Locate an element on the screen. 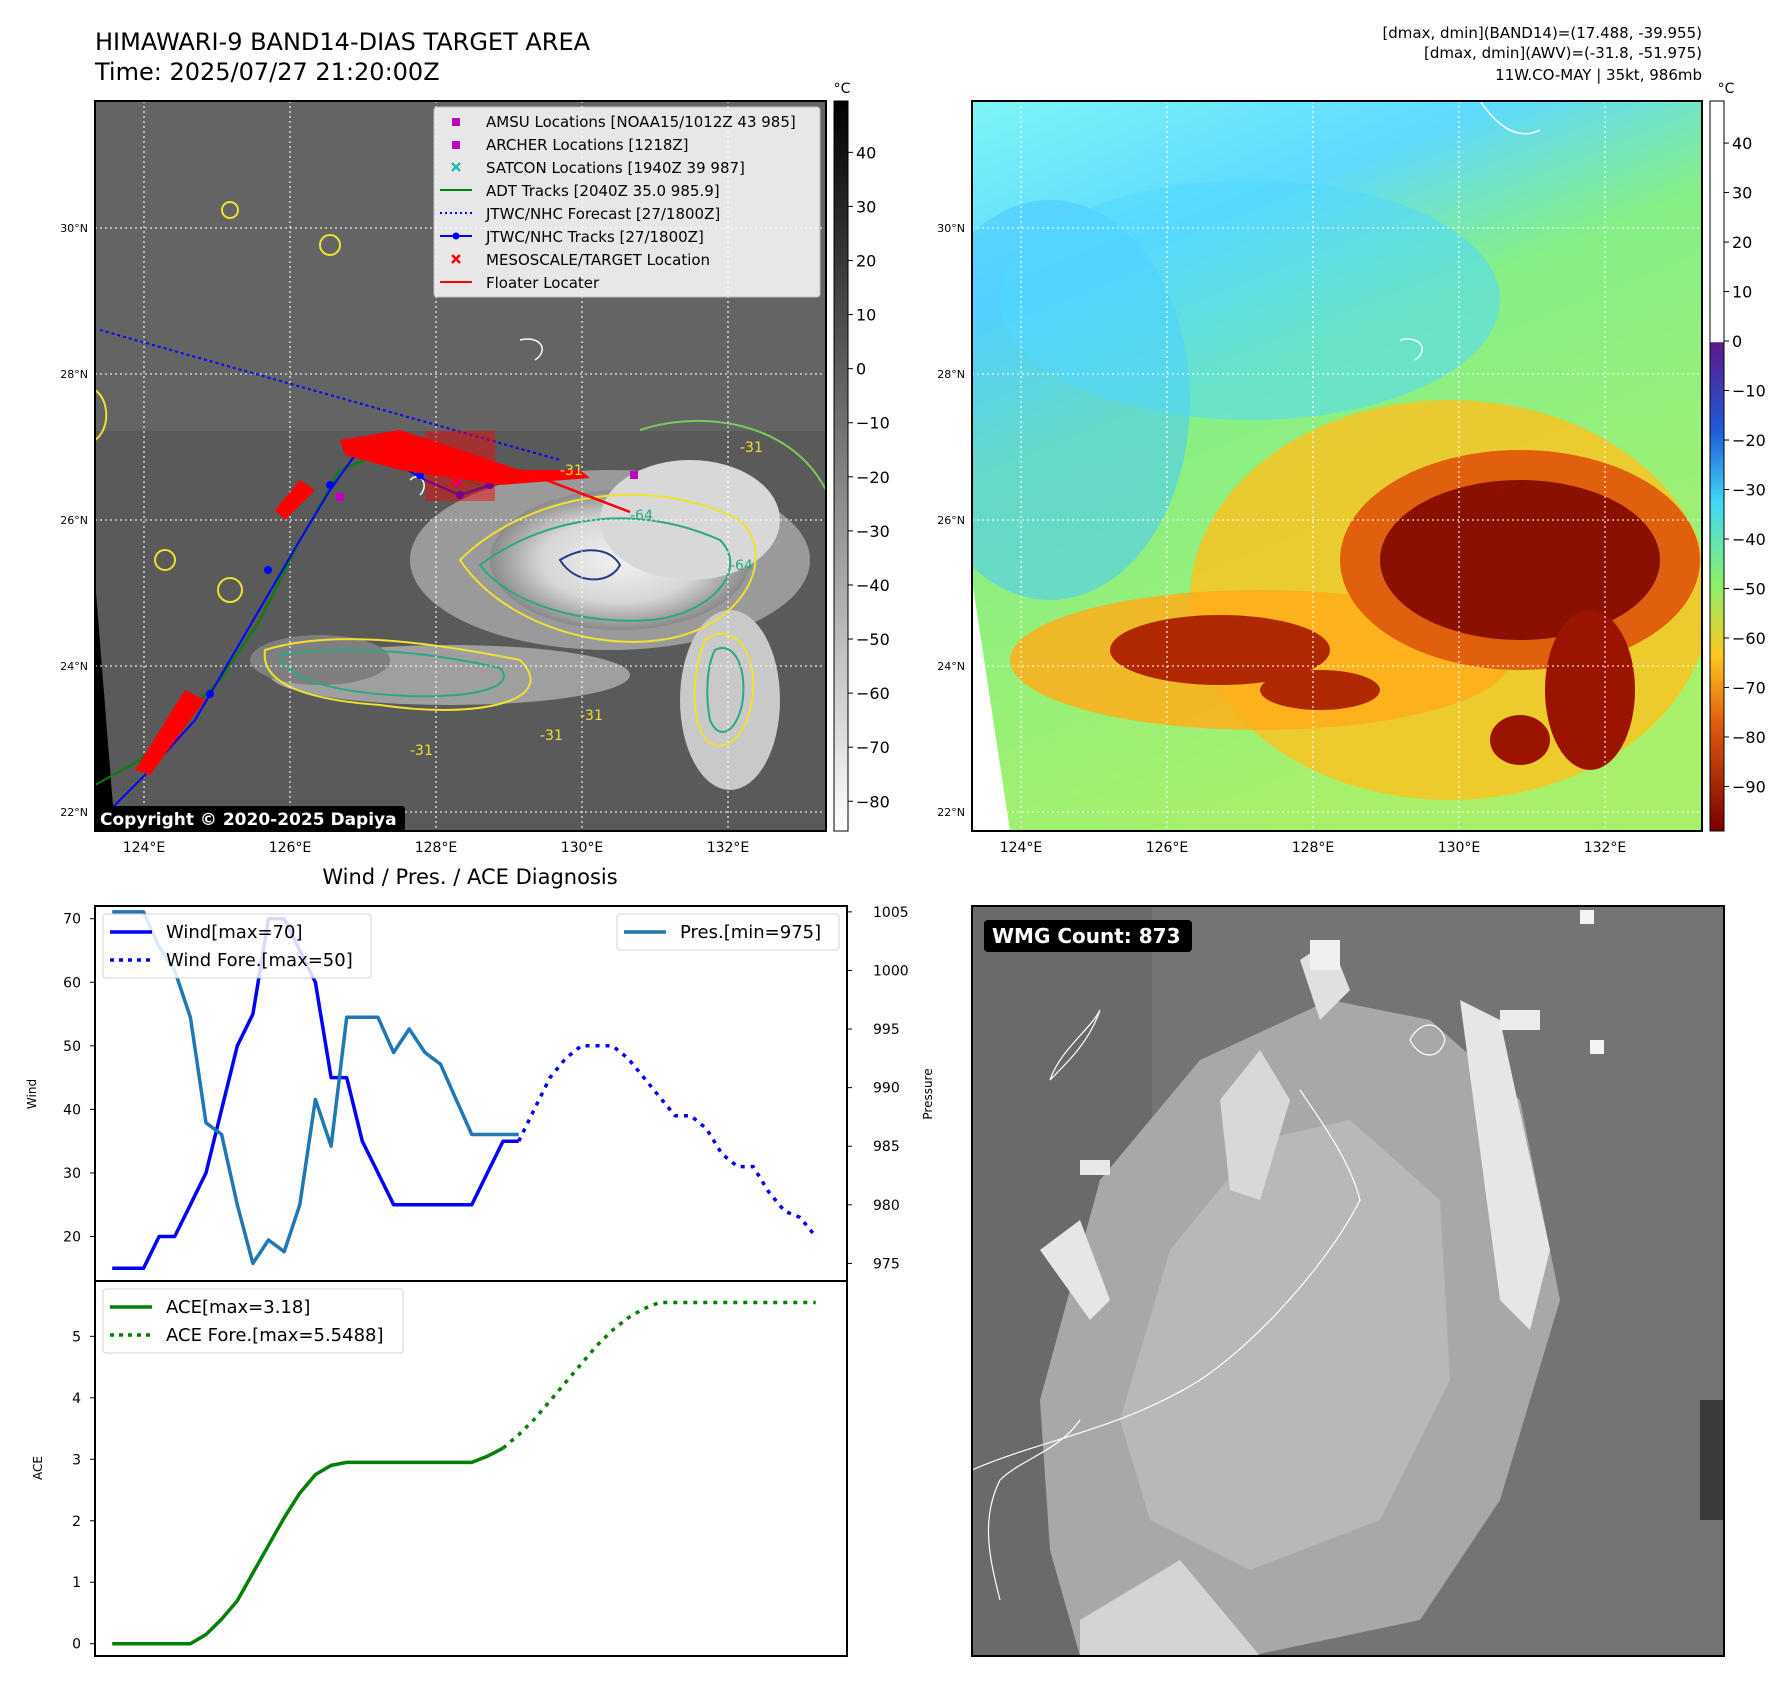  y2-tick-label: 985 is located at coordinates (886, 1147).